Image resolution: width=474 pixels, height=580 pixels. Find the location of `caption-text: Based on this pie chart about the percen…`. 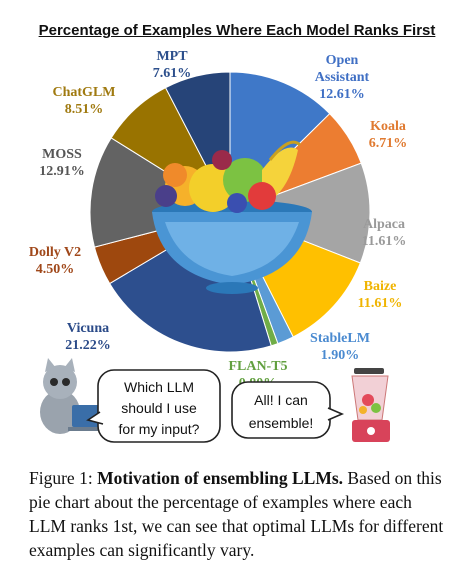

caption-text: Based on this pie chart about the percen… is located at coordinates (236, 514).